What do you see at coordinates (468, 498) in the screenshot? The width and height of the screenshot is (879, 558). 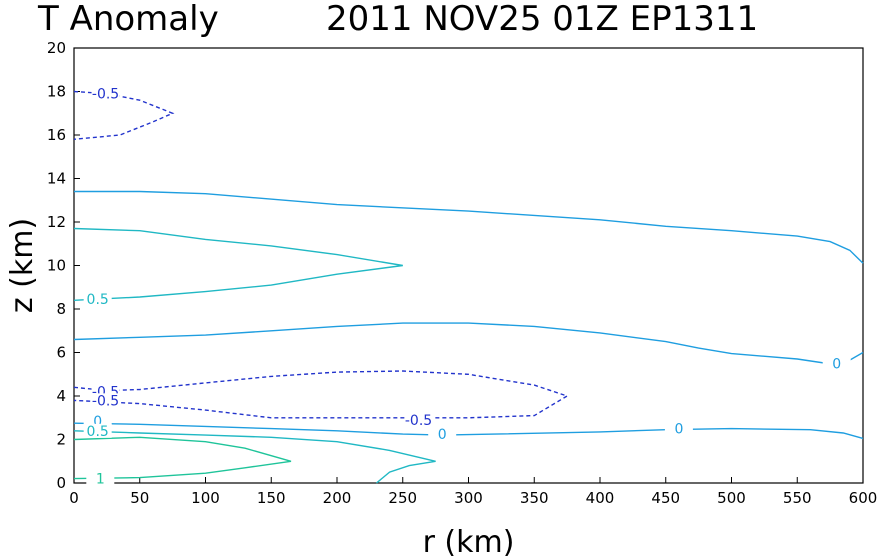 I see `x-tick-label: 300` at bounding box center [468, 498].